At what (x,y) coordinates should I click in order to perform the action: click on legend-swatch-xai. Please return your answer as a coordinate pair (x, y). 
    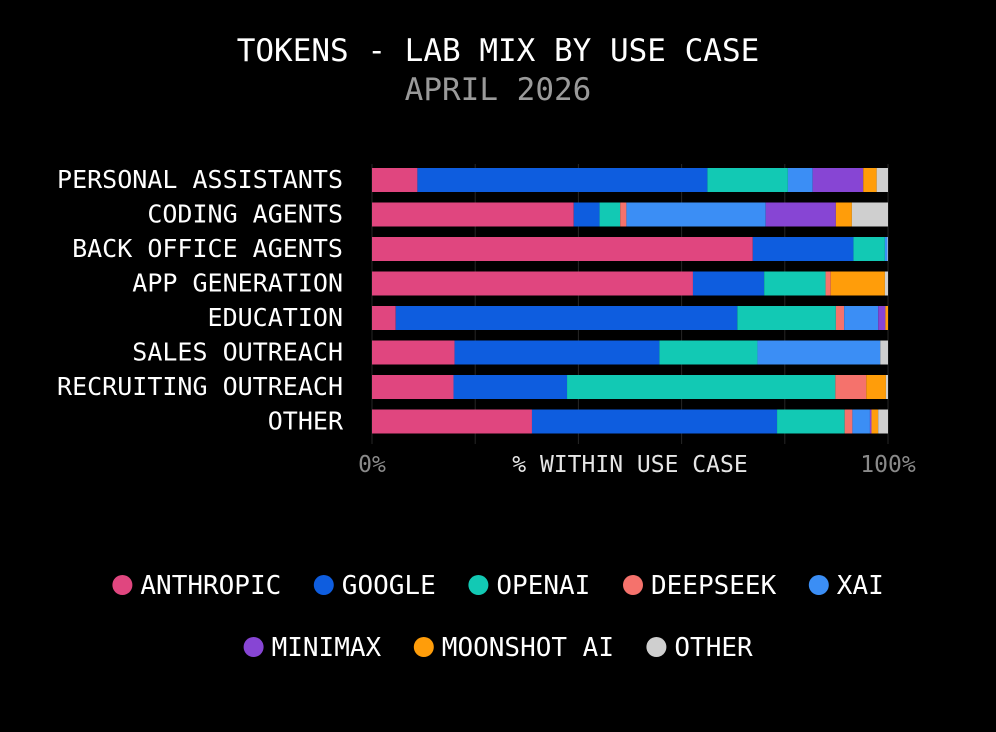
    Looking at the image, I should click on (818, 585).